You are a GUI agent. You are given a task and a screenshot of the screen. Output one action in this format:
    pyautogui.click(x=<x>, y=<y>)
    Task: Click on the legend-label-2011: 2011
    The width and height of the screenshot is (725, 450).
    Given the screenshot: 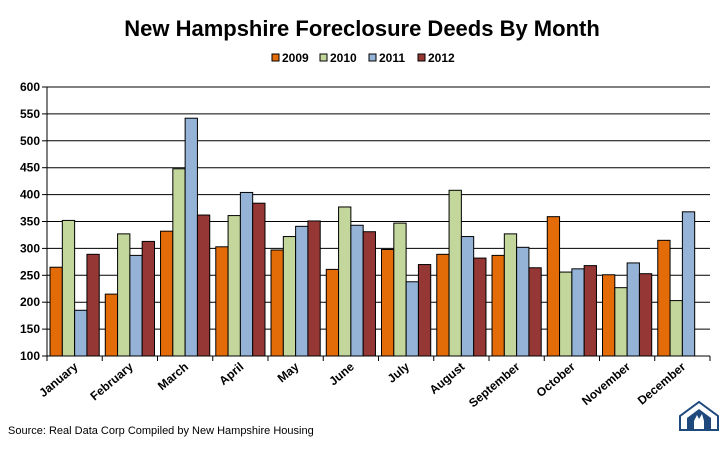 What is the action you would take?
    pyautogui.click(x=392, y=58)
    